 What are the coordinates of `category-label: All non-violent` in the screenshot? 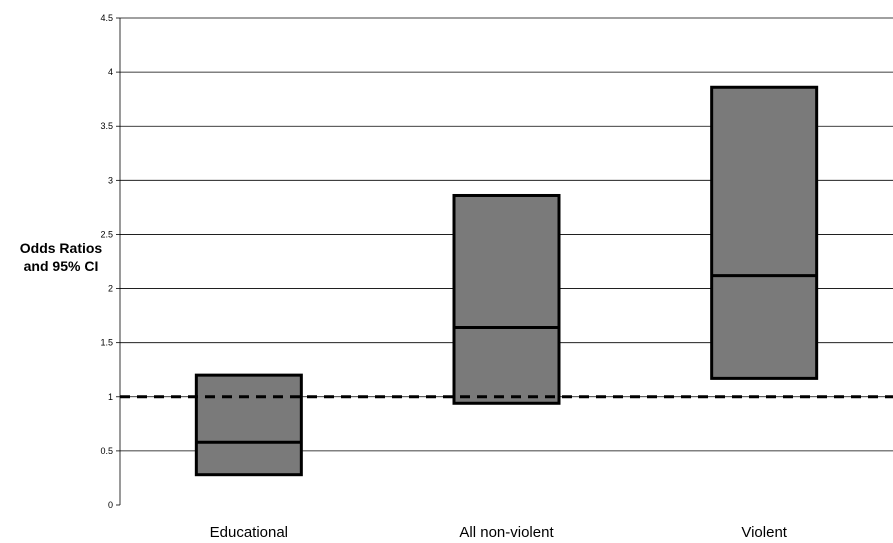 It's located at (506, 532).